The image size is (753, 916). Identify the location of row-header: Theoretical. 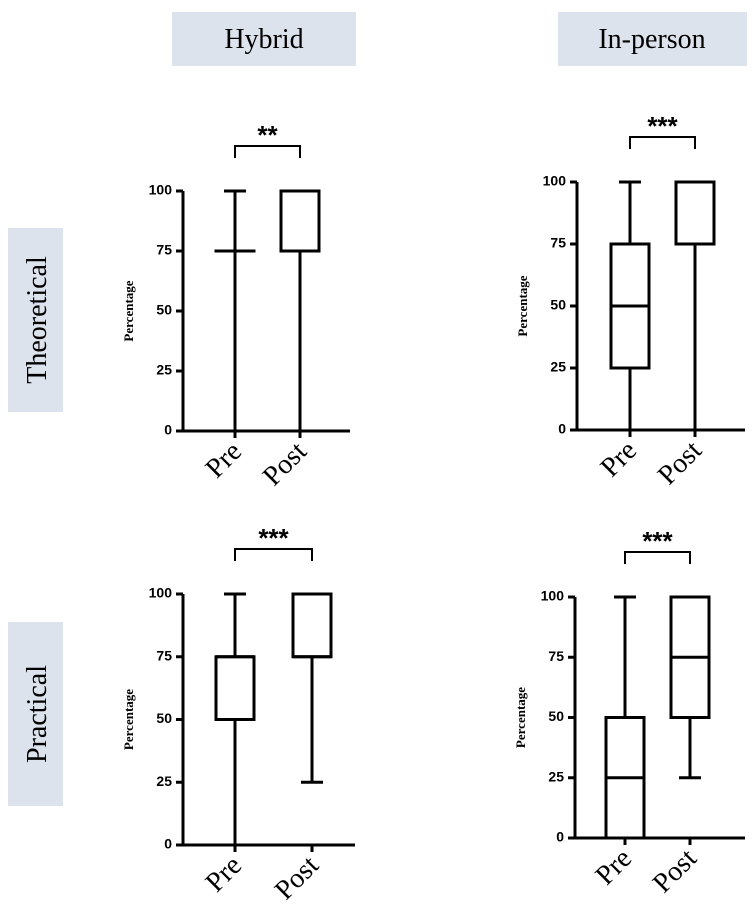
(37, 320).